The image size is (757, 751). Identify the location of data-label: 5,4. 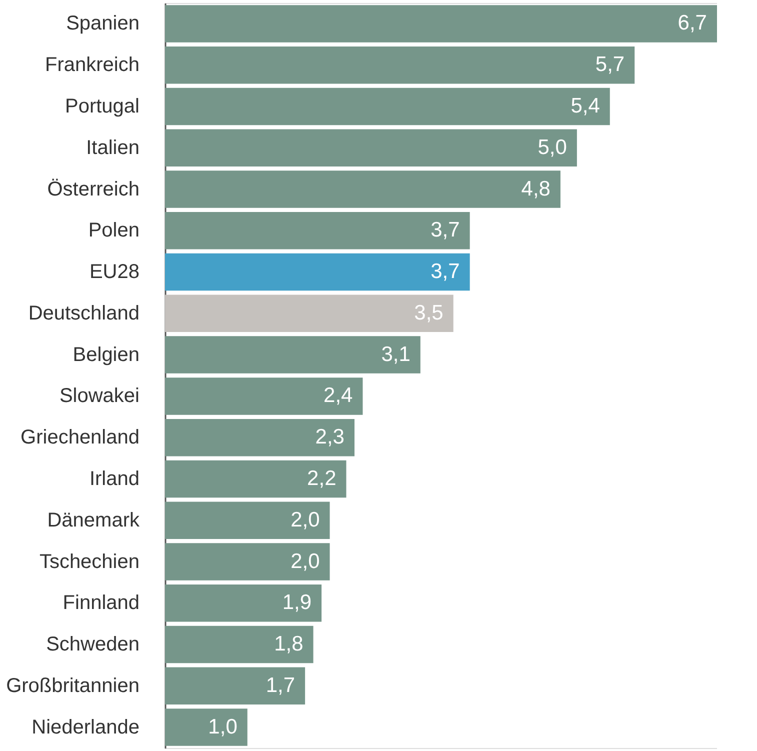
(585, 106).